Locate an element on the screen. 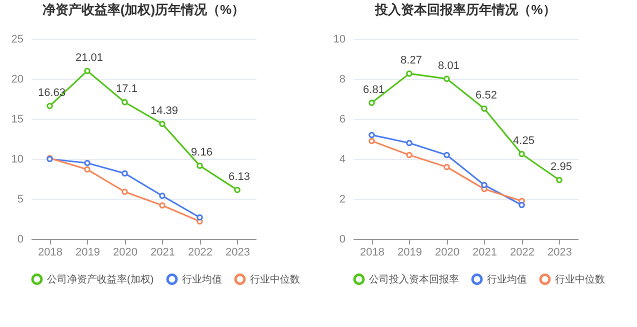 The image size is (637, 327). y-tick-label: 6 is located at coordinates (342, 120).